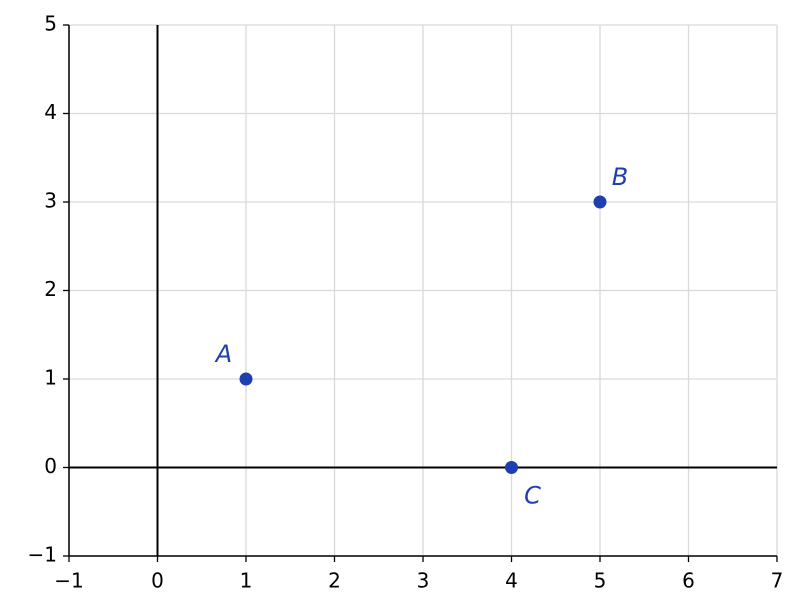  Describe the element at coordinates (532, 496) in the screenshot. I see `point-label: C` at that location.